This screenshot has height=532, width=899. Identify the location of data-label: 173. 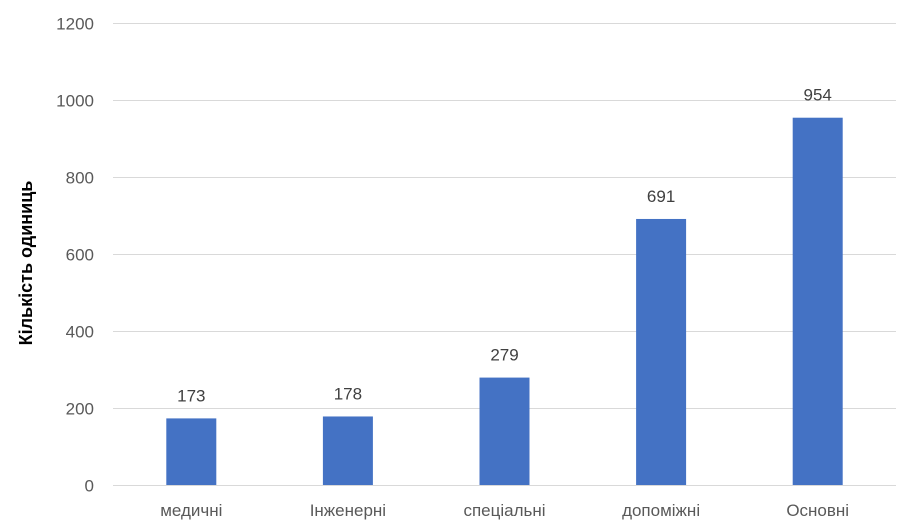
(191, 395).